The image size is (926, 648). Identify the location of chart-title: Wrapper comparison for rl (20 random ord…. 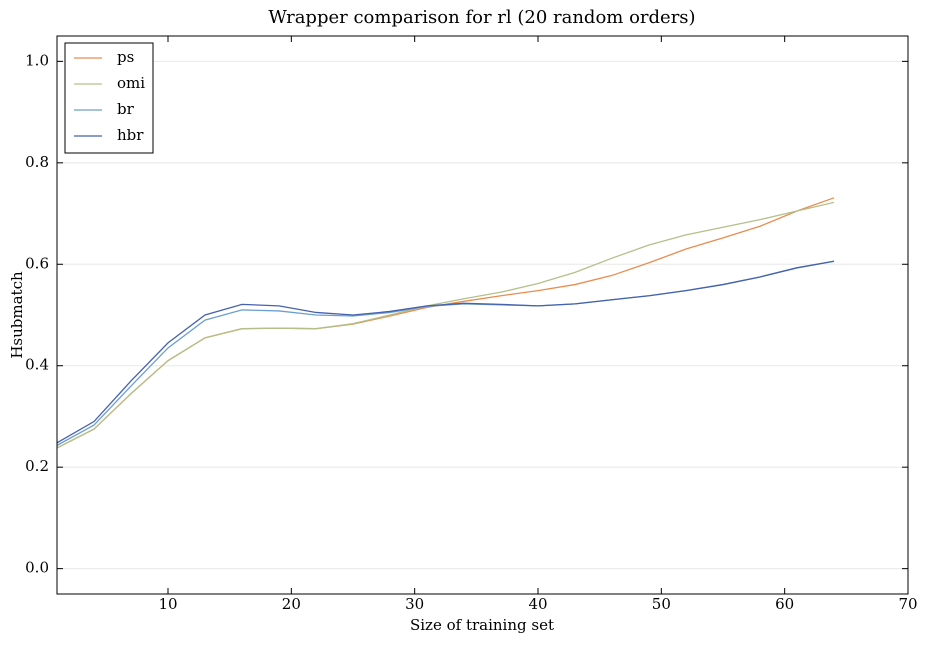
(481, 17).